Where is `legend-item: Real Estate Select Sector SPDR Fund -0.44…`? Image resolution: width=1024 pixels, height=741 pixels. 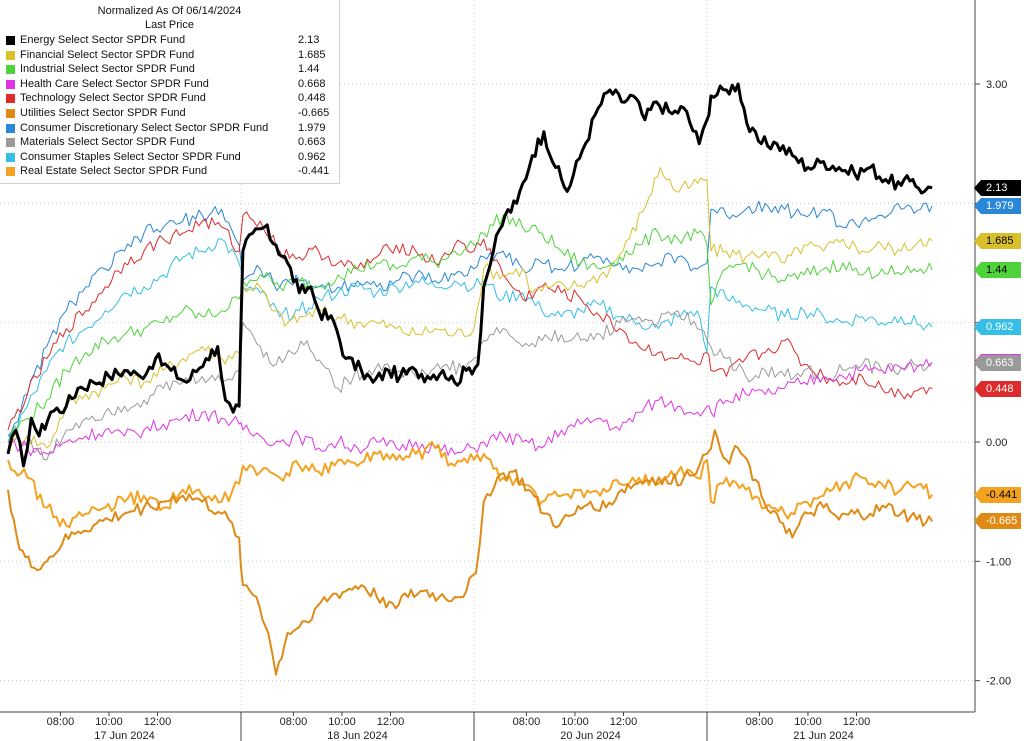 legend-item: Real Estate Select Sector SPDR Fund -0.44… is located at coordinates (169, 171).